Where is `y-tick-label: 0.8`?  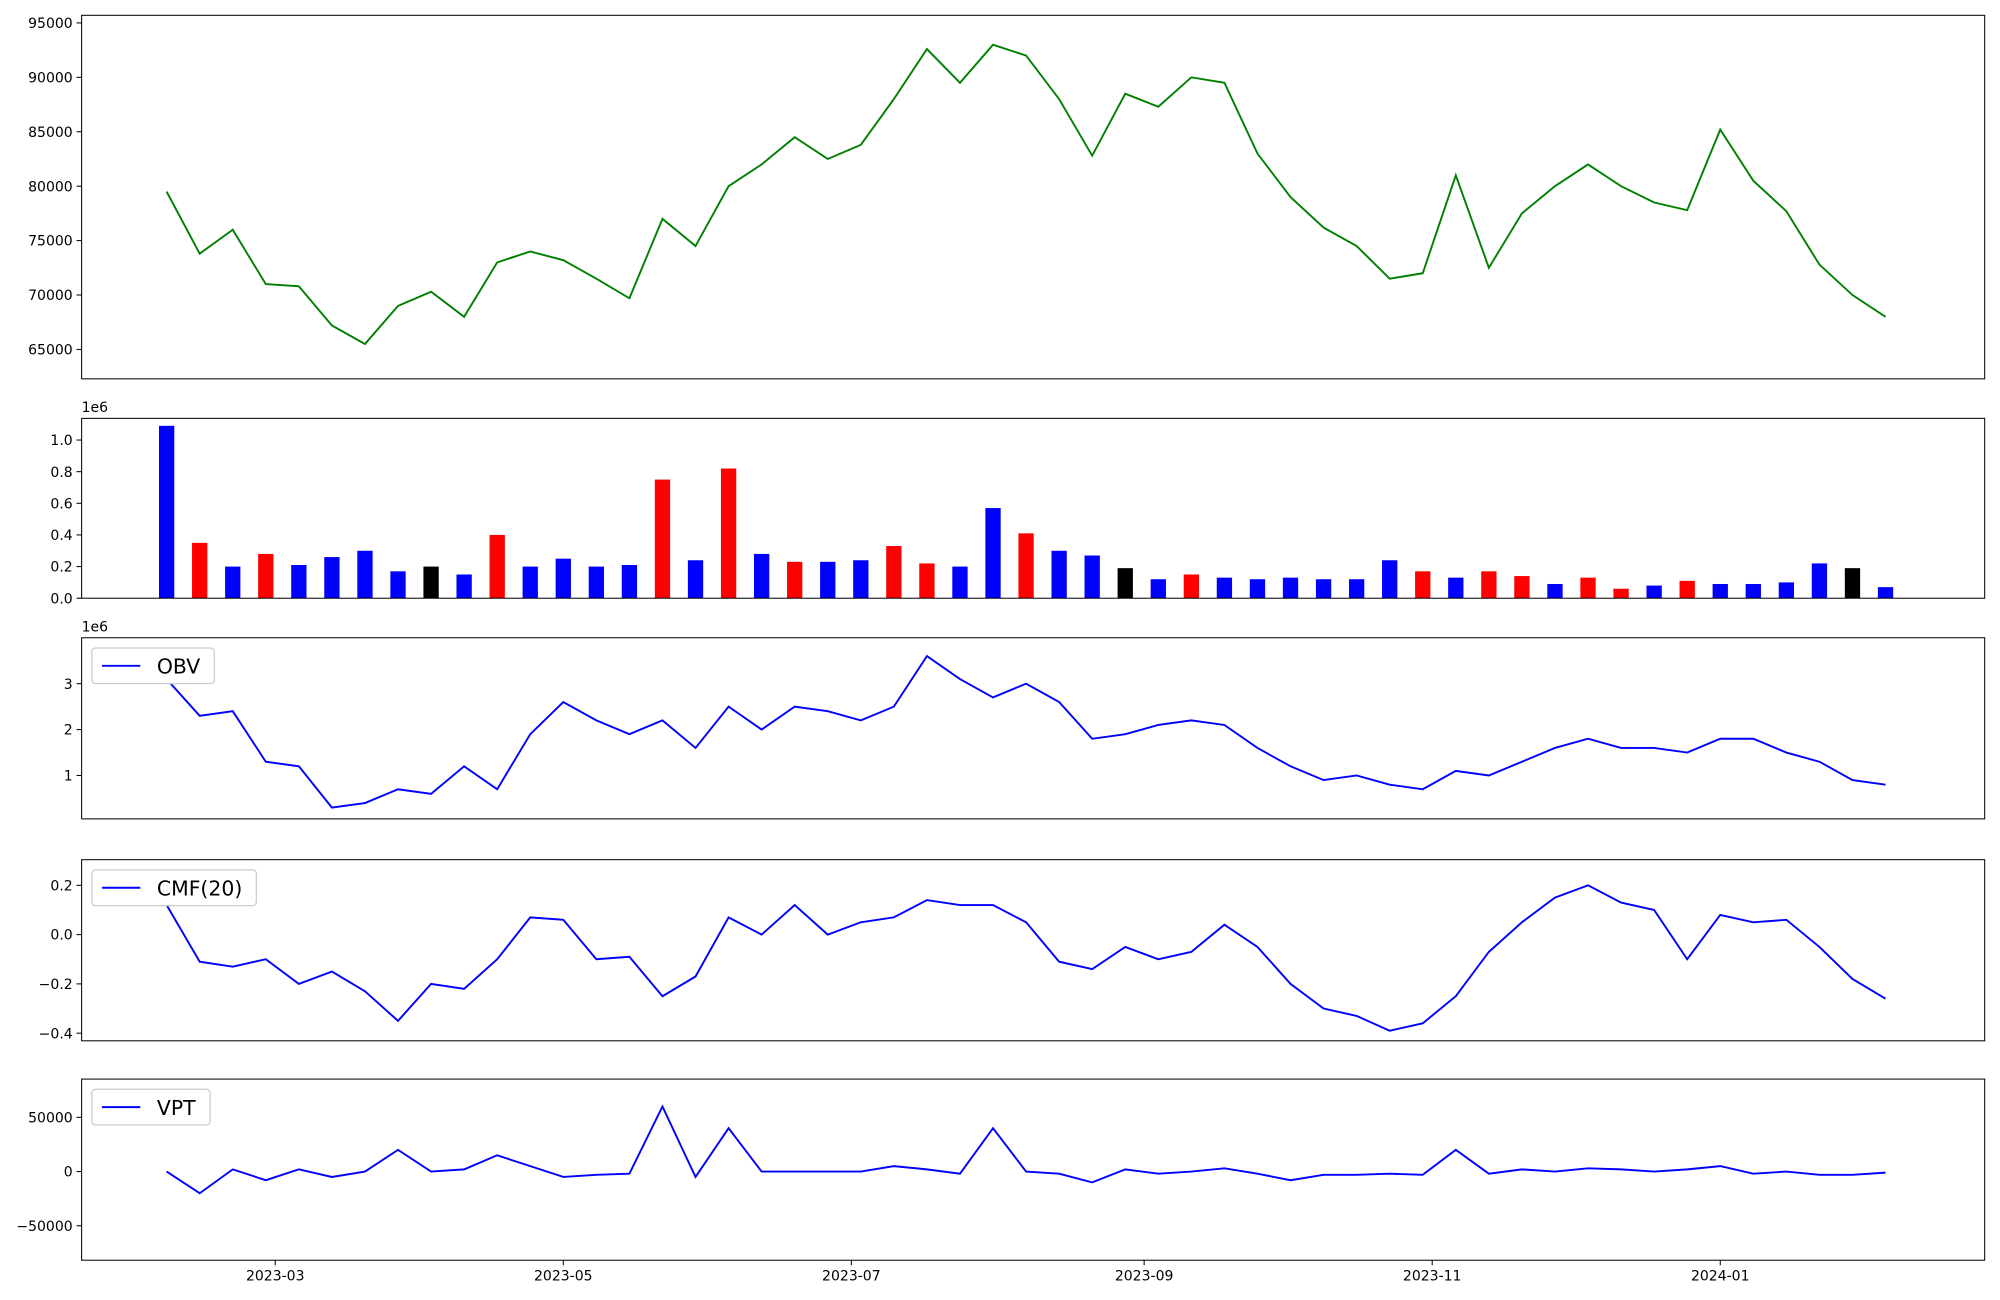 y-tick-label: 0.8 is located at coordinates (61, 473).